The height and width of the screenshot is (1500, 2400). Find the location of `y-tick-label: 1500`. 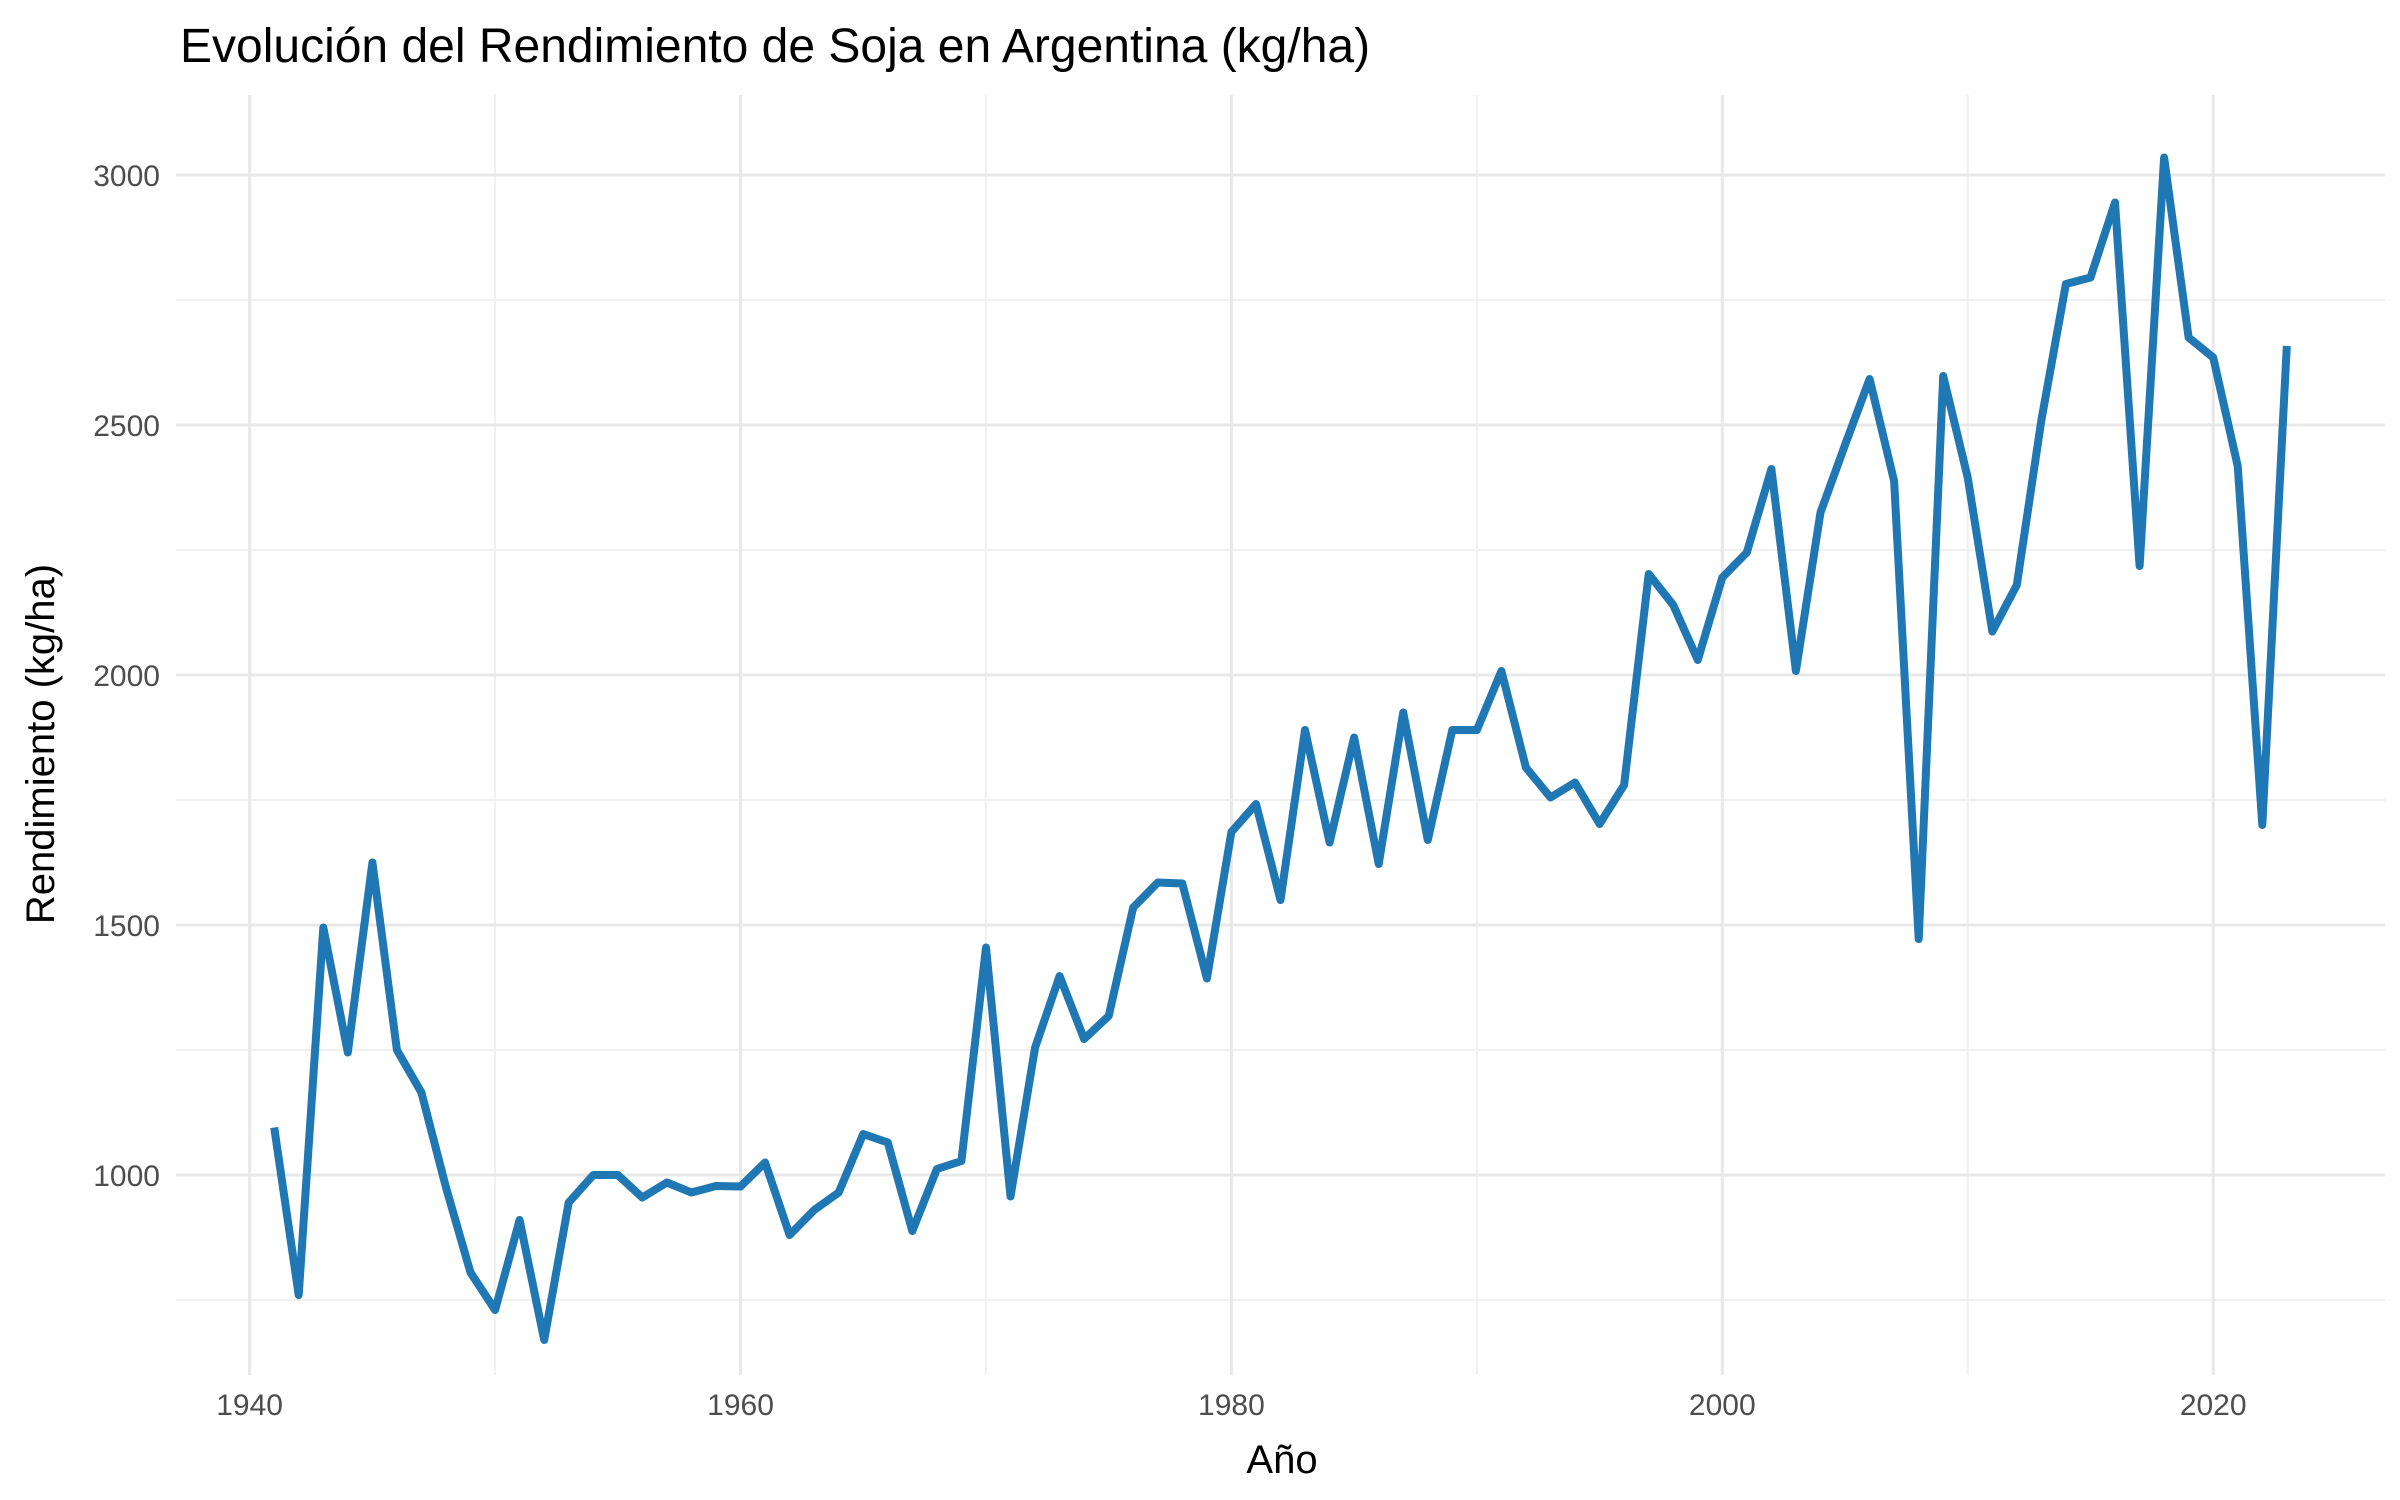

y-tick-label: 1500 is located at coordinates (126, 926).